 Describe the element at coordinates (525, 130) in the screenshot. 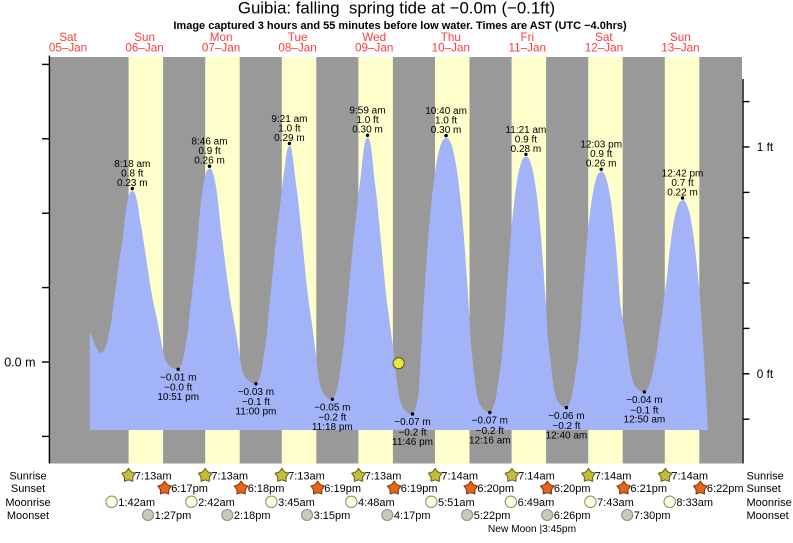

I see `svg-text: 11:21 am` at that location.